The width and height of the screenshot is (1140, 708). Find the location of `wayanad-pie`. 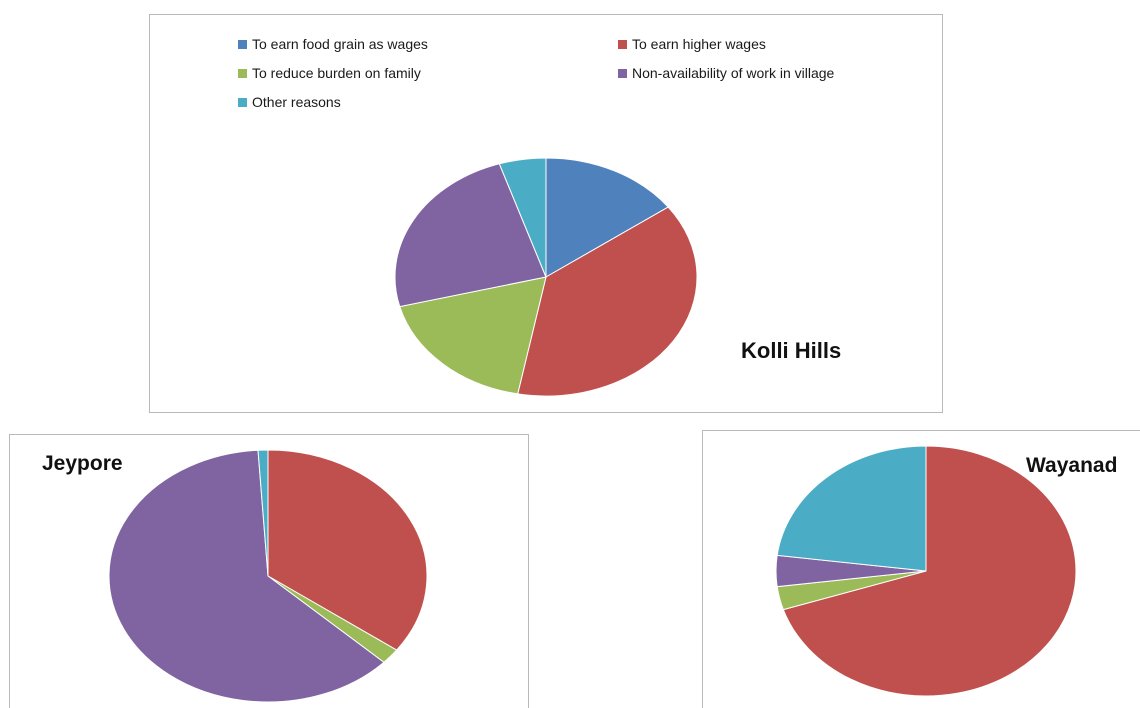

wayanad-pie is located at coordinates (926, 571).